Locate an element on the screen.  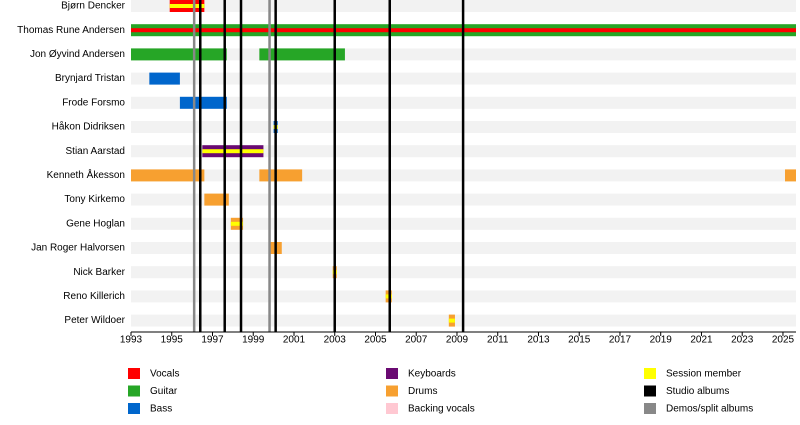
x-tick-label: 2023 is located at coordinates (742, 340).